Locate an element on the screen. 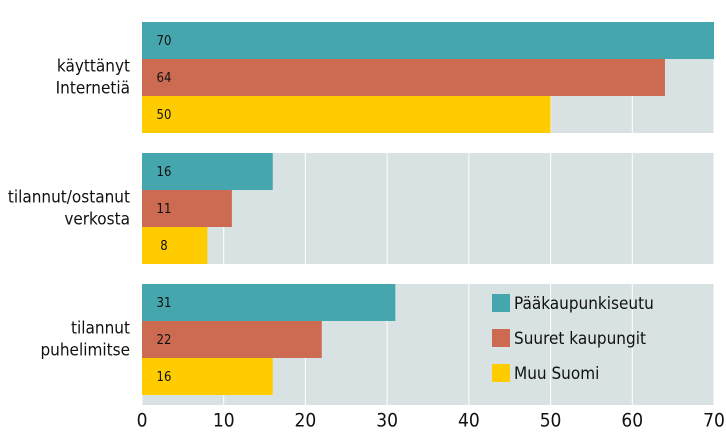  y-tick-line: tilannut is located at coordinates (100, 329).